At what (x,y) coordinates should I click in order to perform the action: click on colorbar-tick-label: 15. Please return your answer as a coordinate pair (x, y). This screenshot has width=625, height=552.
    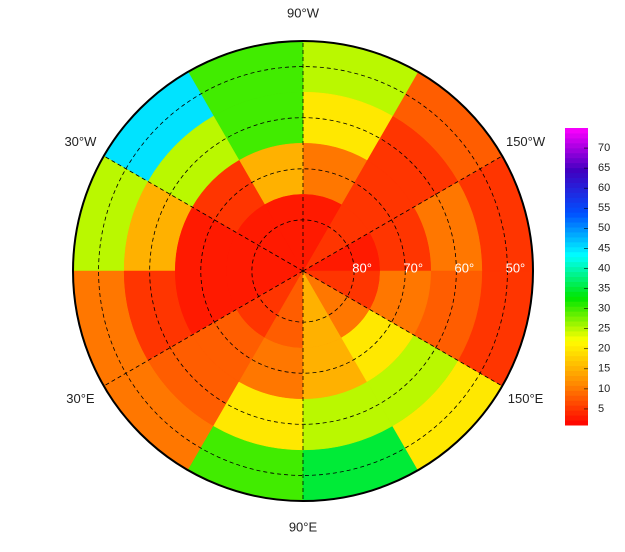
    Looking at the image, I should click on (604, 369).